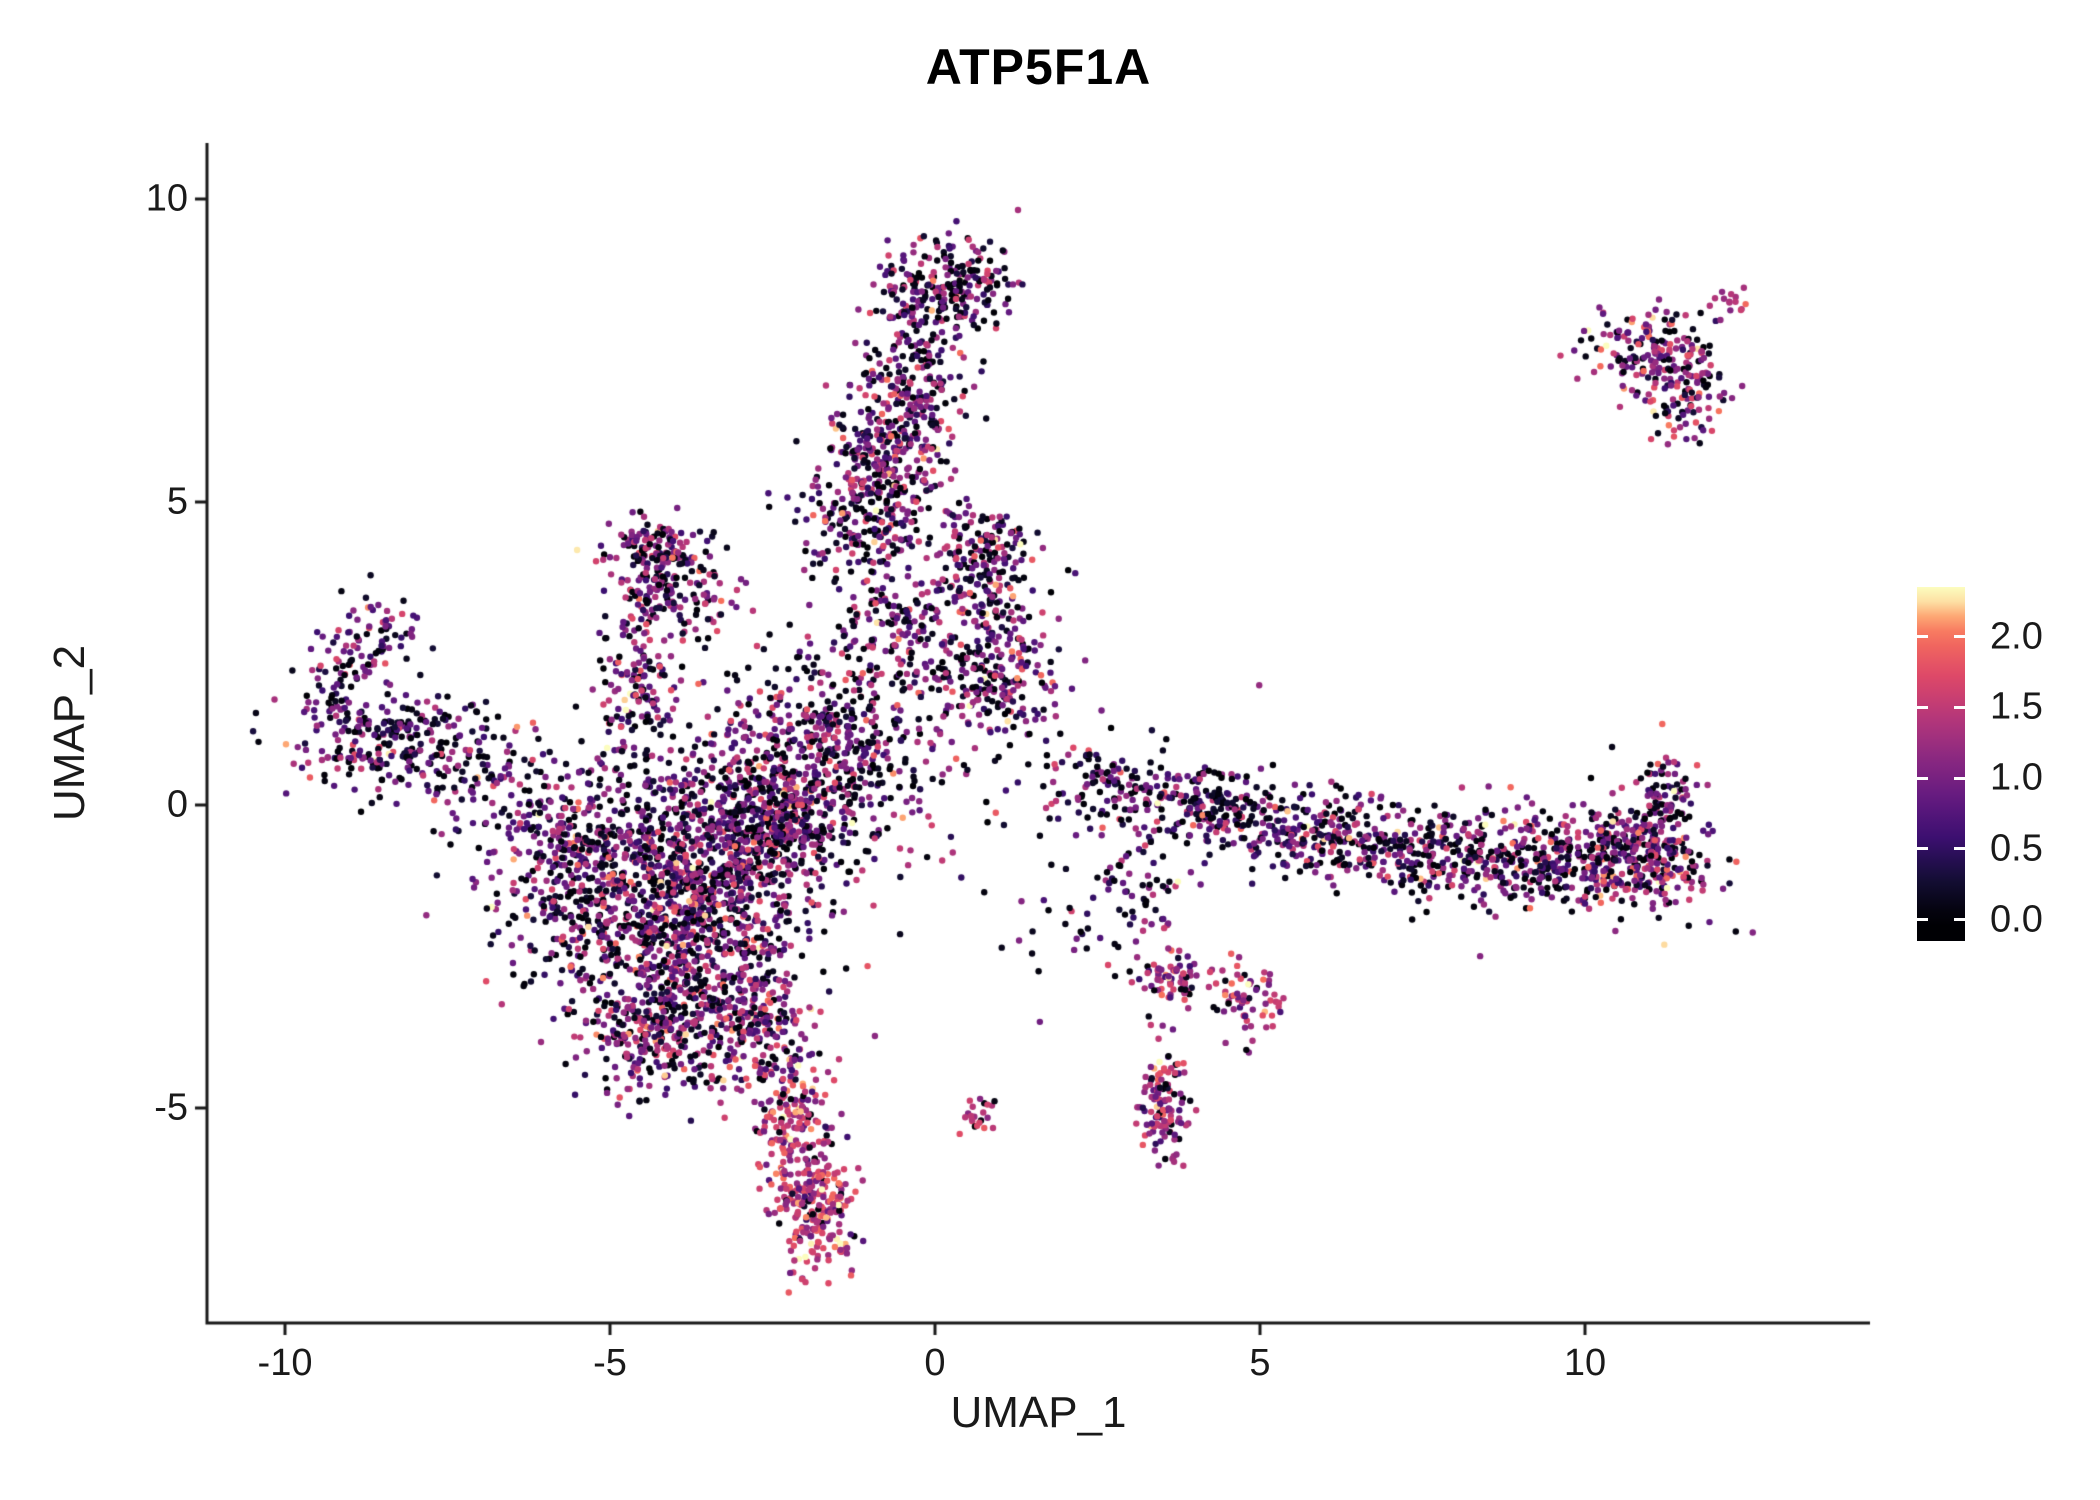 The image size is (2100, 1500). I want to click on colorbar-tick-label: 1.5, so click(2016, 706).